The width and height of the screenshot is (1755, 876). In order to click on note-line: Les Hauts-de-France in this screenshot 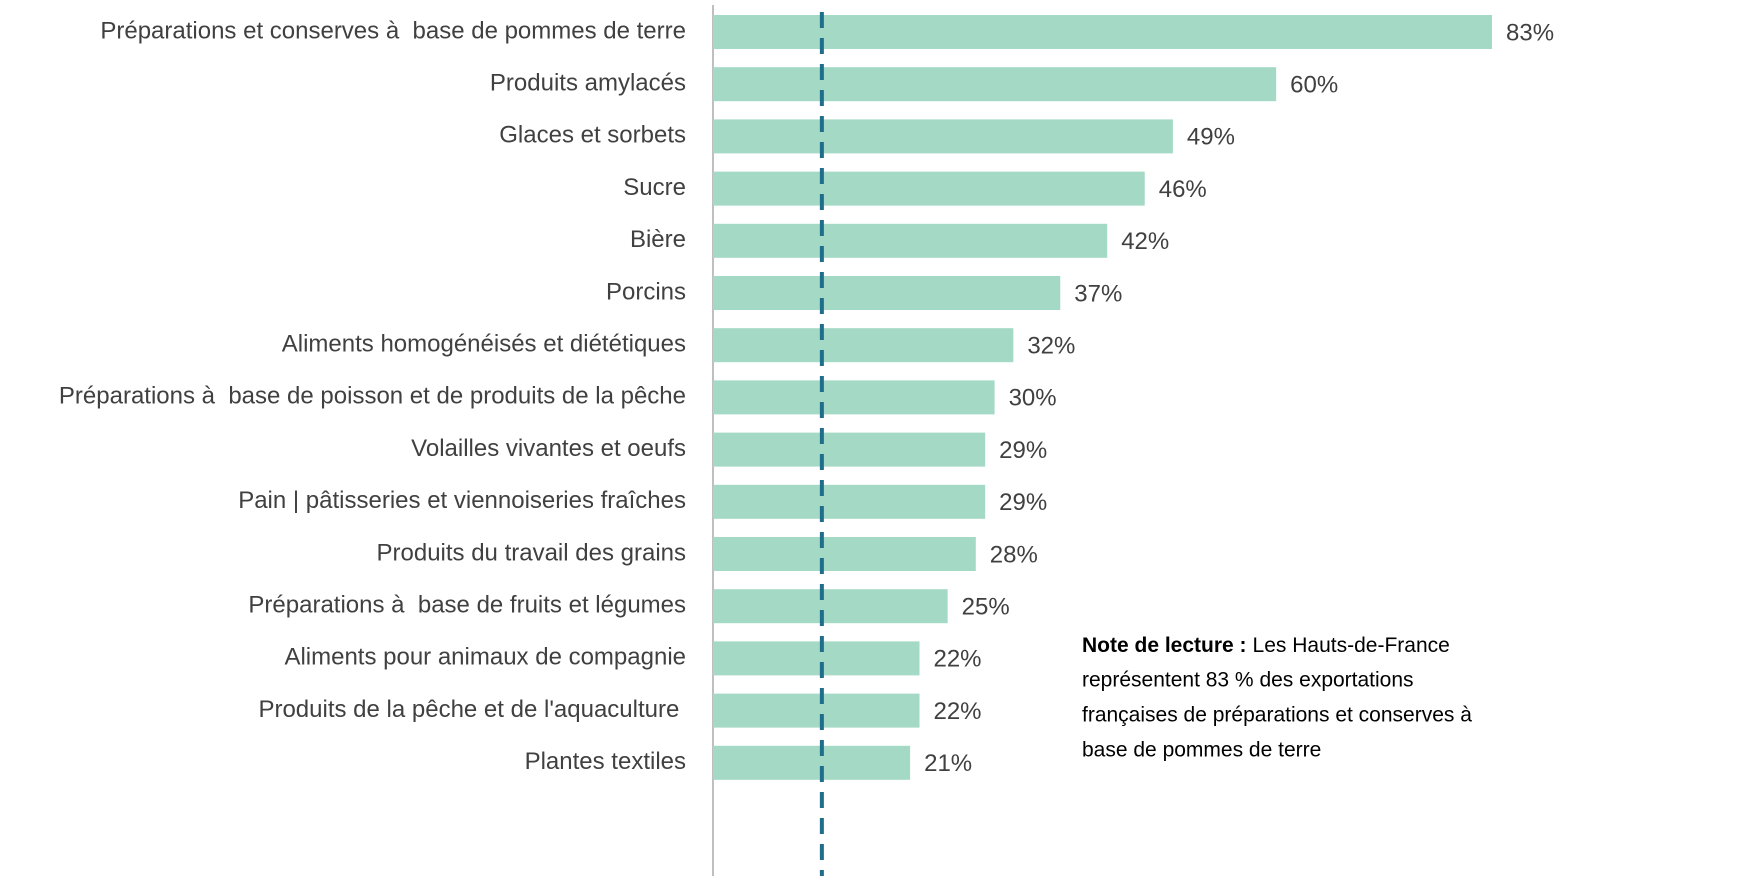, I will do `click(1351, 645)`.